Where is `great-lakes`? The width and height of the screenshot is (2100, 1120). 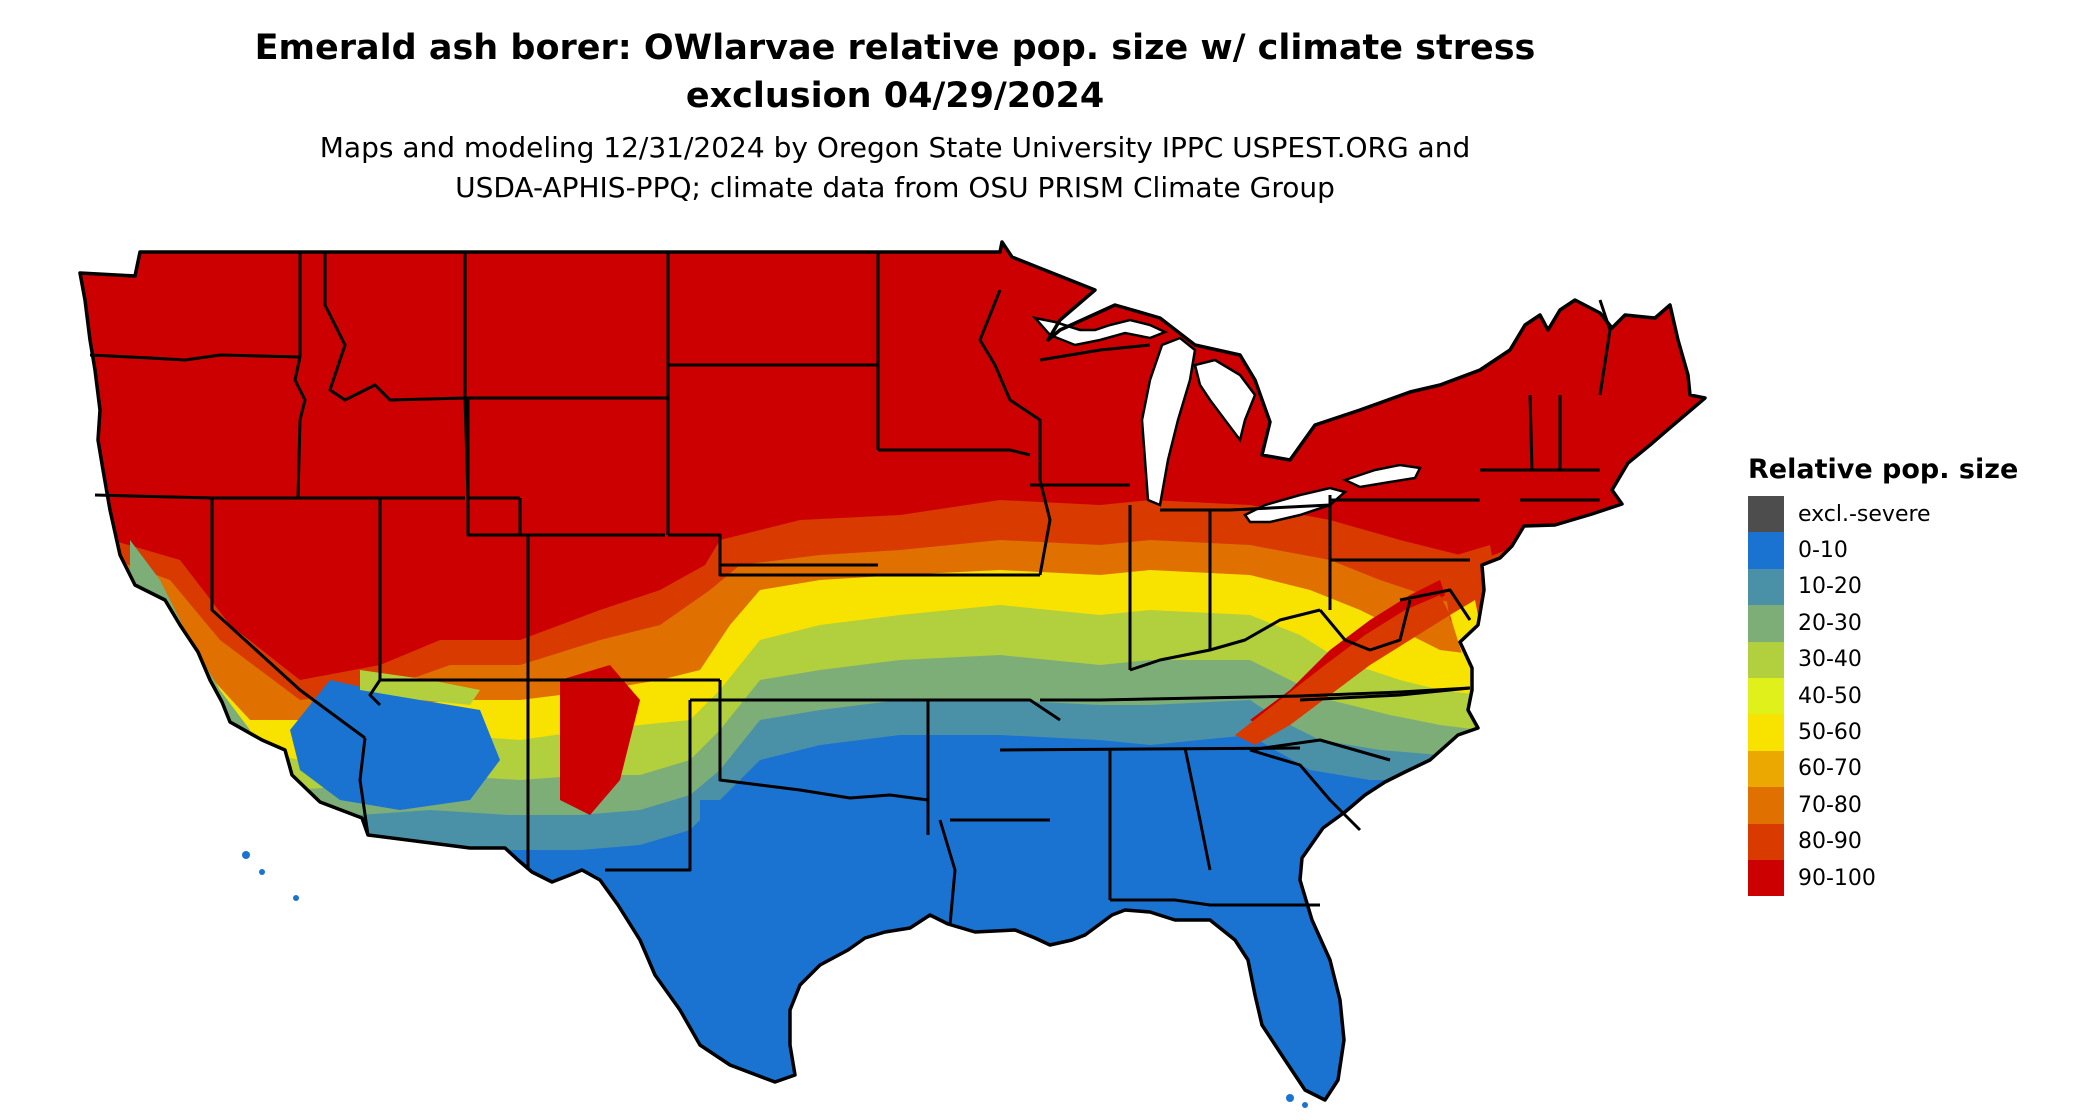
great-lakes is located at coordinates (1226, 420).